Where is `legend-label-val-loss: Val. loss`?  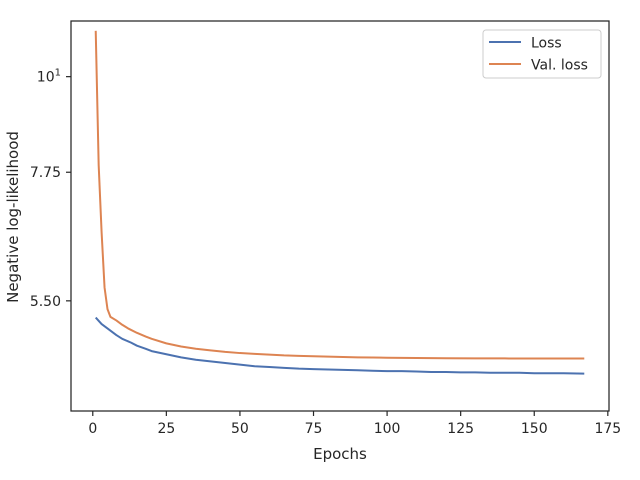
legend-label-val-loss: Val. loss is located at coordinates (559, 66).